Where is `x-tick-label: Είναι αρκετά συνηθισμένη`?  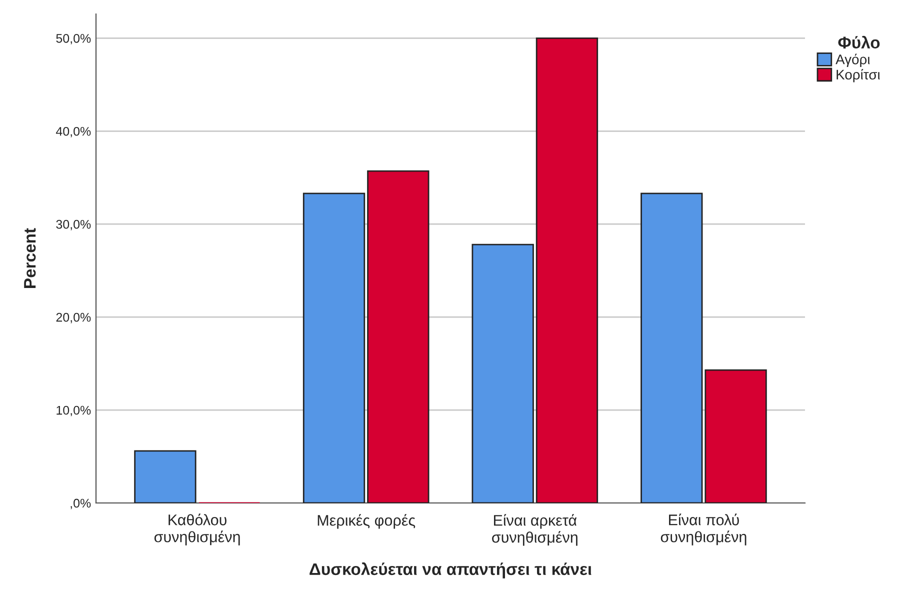 x-tick-label: Είναι αρκετά συνηθισμένη is located at coordinates (535, 530).